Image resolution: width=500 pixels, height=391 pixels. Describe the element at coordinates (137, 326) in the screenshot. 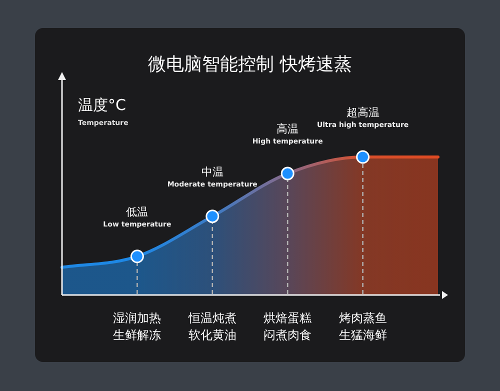

I see `x-tick-label: 湿润加热生鲜解冻` at that location.